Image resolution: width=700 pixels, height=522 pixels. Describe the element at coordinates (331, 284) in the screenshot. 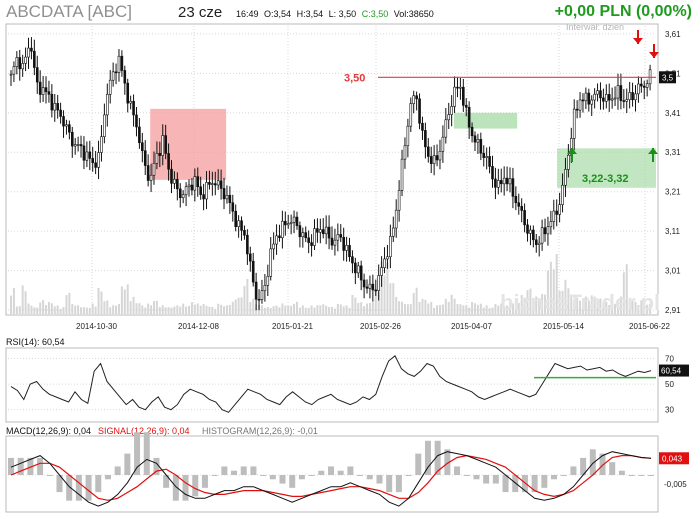

I see `volume-bars` at that location.